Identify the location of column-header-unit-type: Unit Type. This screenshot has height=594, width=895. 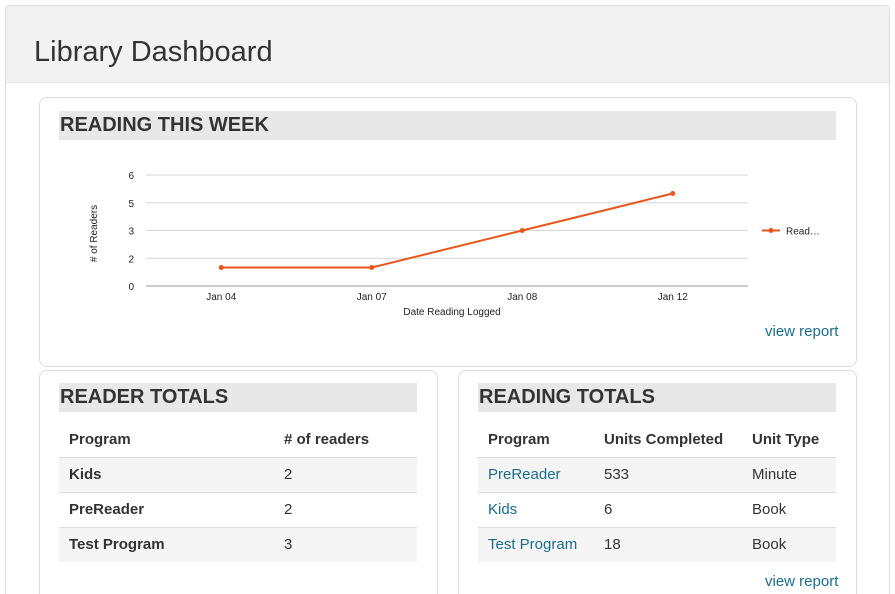
(786, 439).